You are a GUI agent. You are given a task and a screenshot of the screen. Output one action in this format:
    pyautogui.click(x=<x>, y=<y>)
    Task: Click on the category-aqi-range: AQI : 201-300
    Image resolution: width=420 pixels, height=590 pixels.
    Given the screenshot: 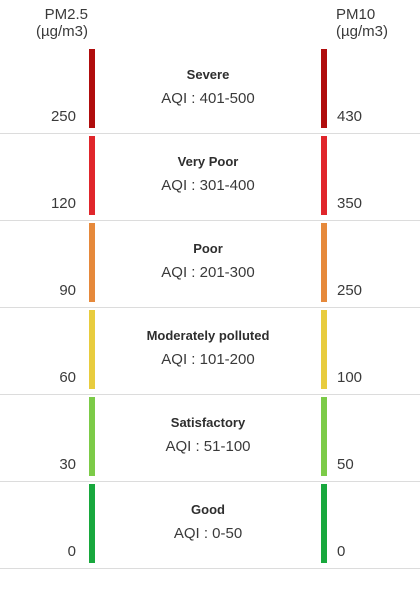 What is the action you would take?
    pyautogui.click(x=208, y=272)
    